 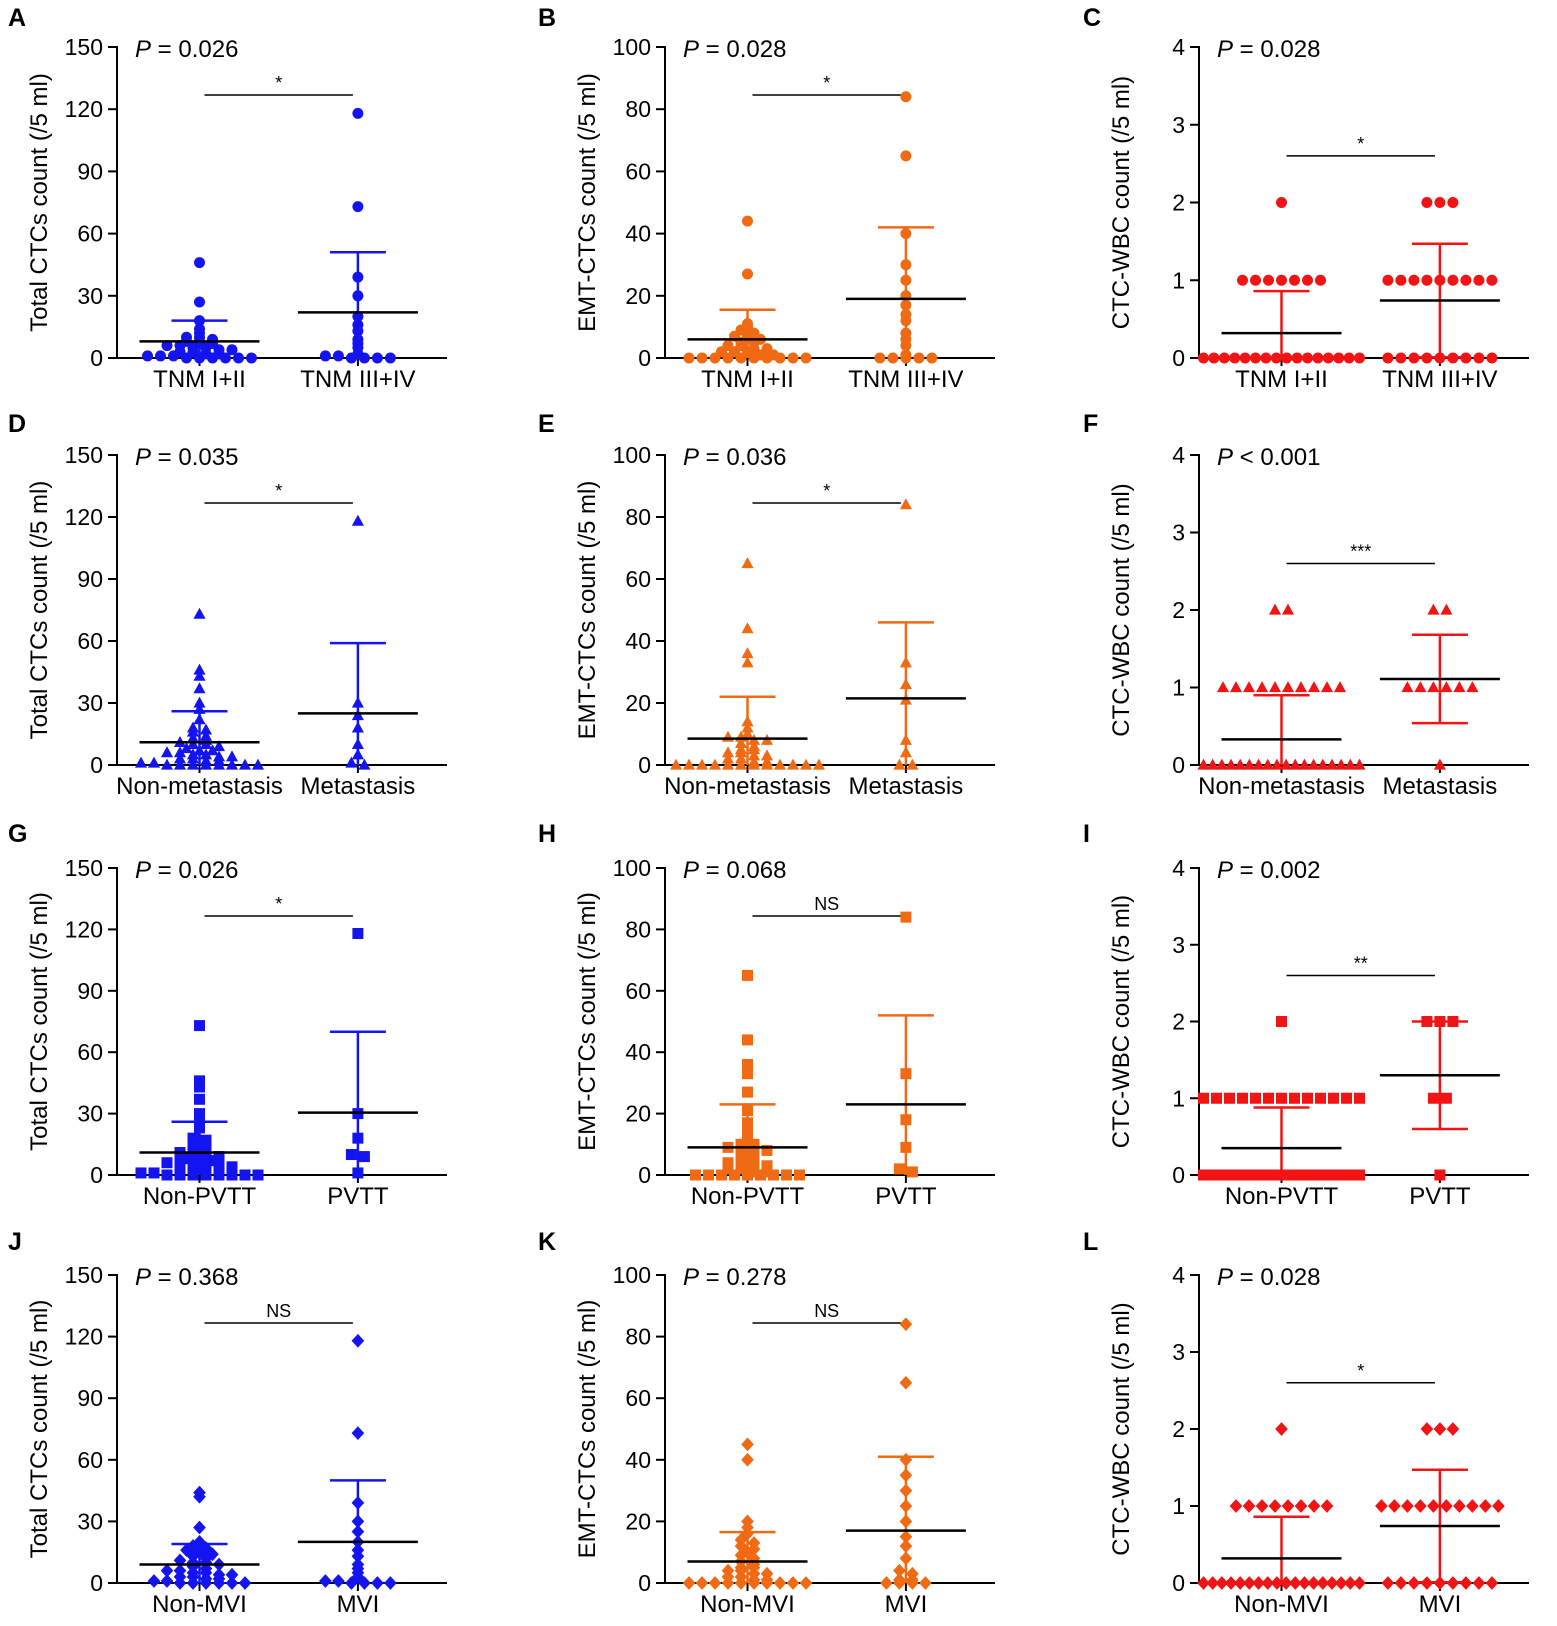 I want to click on p-value: P = 0.026, so click(x=186, y=49).